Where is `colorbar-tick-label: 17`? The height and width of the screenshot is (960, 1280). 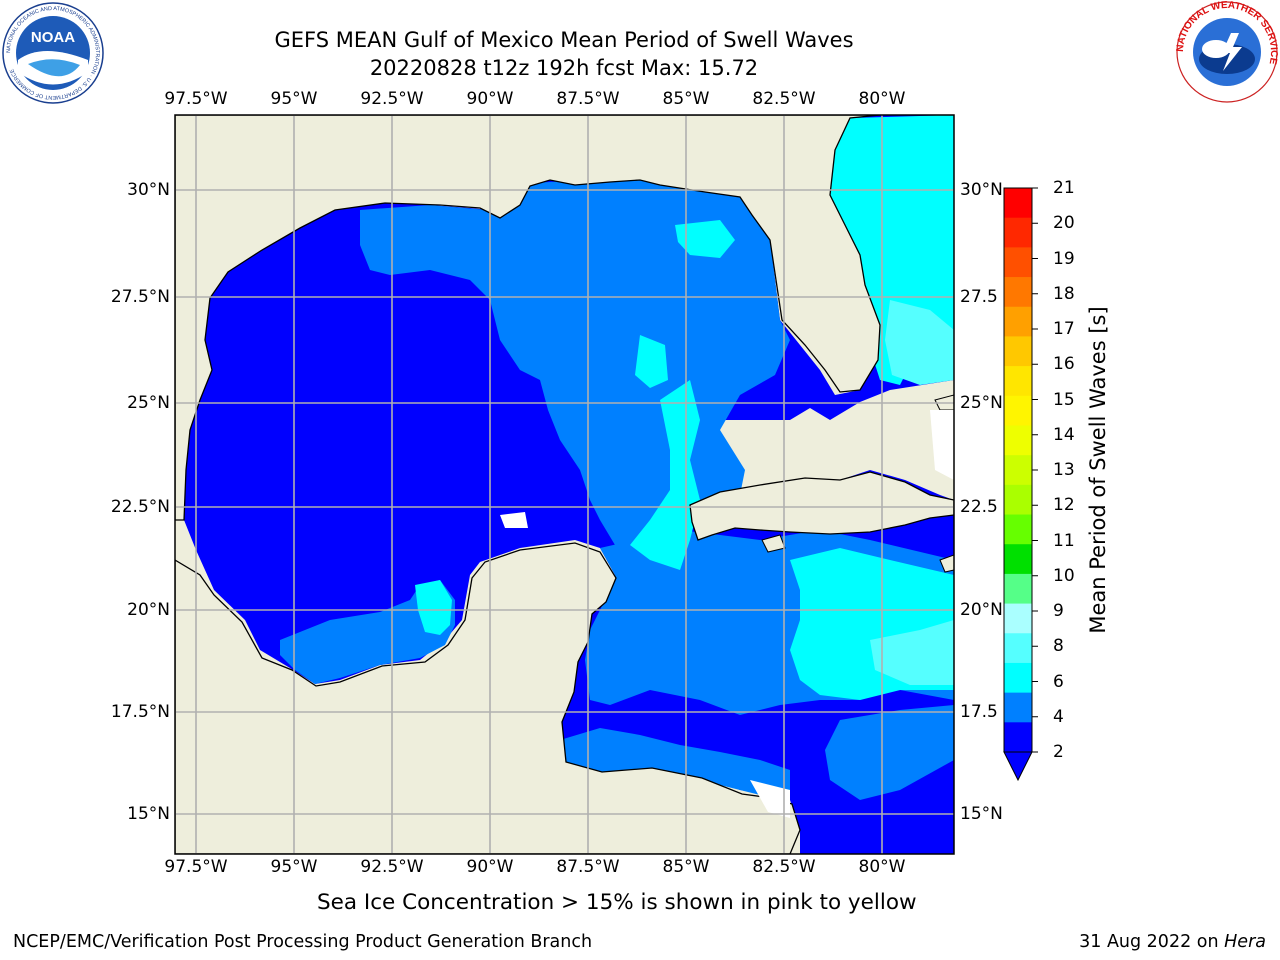
colorbar-tick-label: 17 is located at coordinates (1064, 329).